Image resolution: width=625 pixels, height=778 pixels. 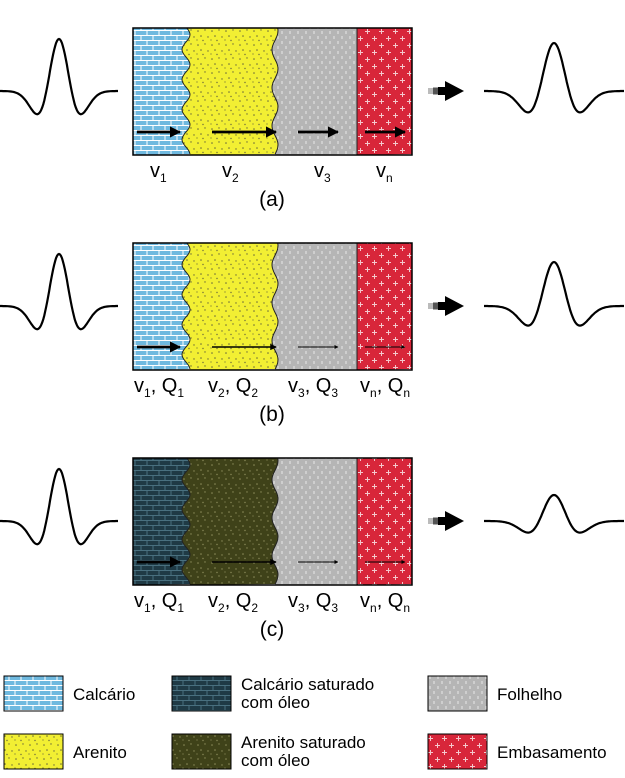 What do you see at coordinates (230, 521) in the screenshot?
I see `layer-arenito-oleo` at bounding box center [230, 521].